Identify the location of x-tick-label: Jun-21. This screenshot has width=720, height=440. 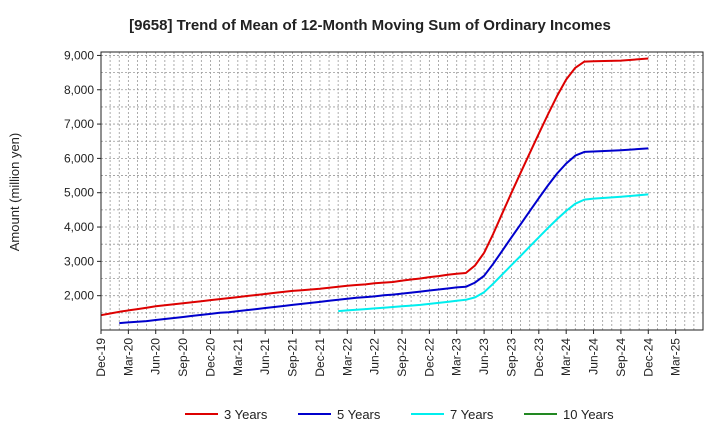
(265, 356).